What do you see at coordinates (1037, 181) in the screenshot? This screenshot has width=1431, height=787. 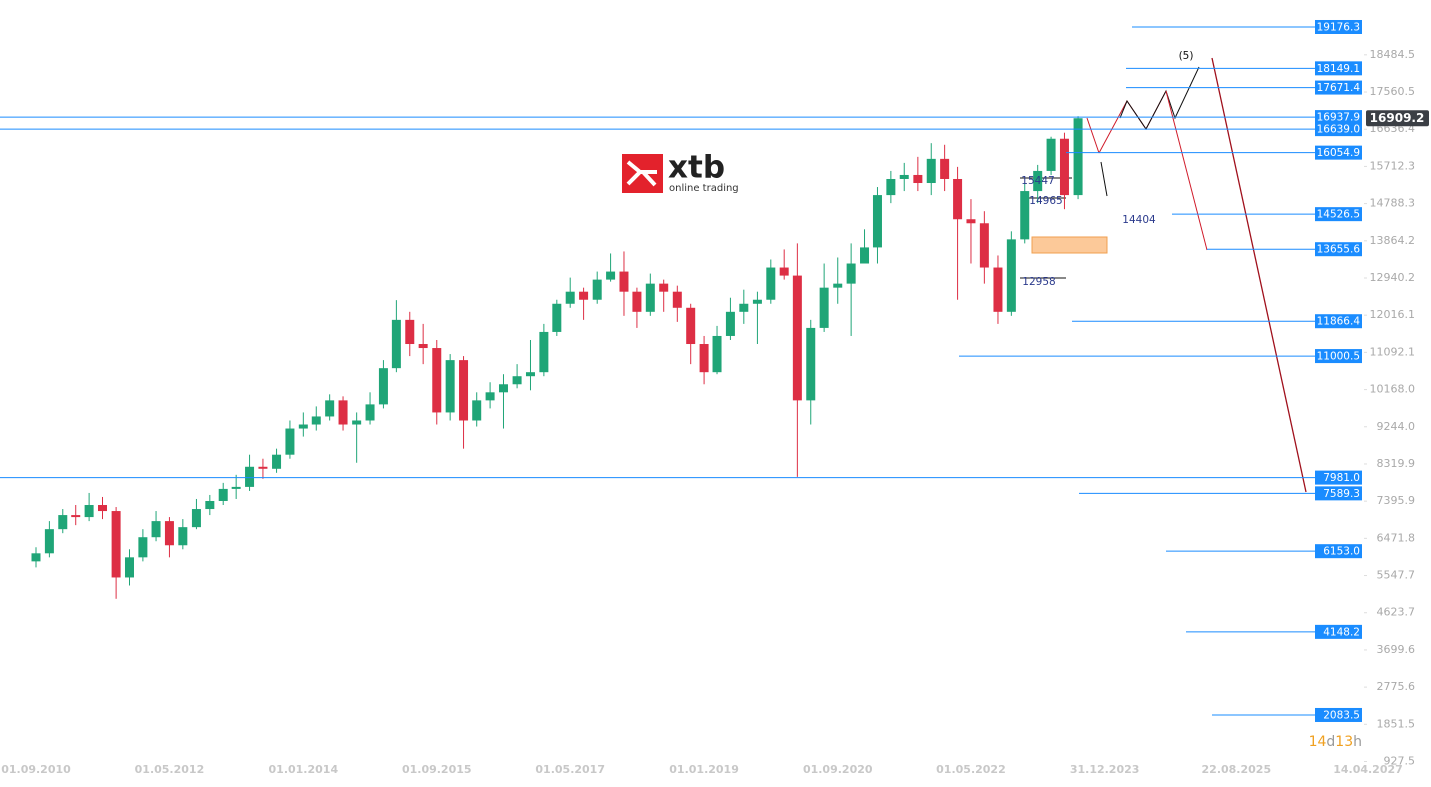 I see `annotation: 15447` at bounding box center [1037, 181].